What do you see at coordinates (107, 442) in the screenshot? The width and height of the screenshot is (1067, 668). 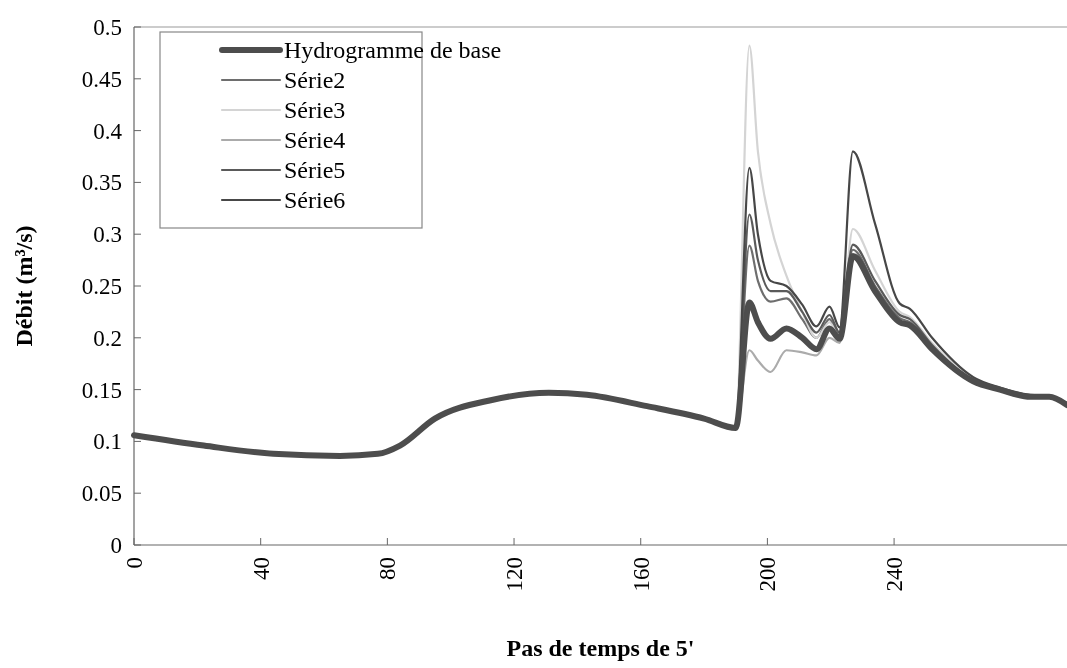 I see `y-tick-label: 0.1` at bounding box center [107, 442].